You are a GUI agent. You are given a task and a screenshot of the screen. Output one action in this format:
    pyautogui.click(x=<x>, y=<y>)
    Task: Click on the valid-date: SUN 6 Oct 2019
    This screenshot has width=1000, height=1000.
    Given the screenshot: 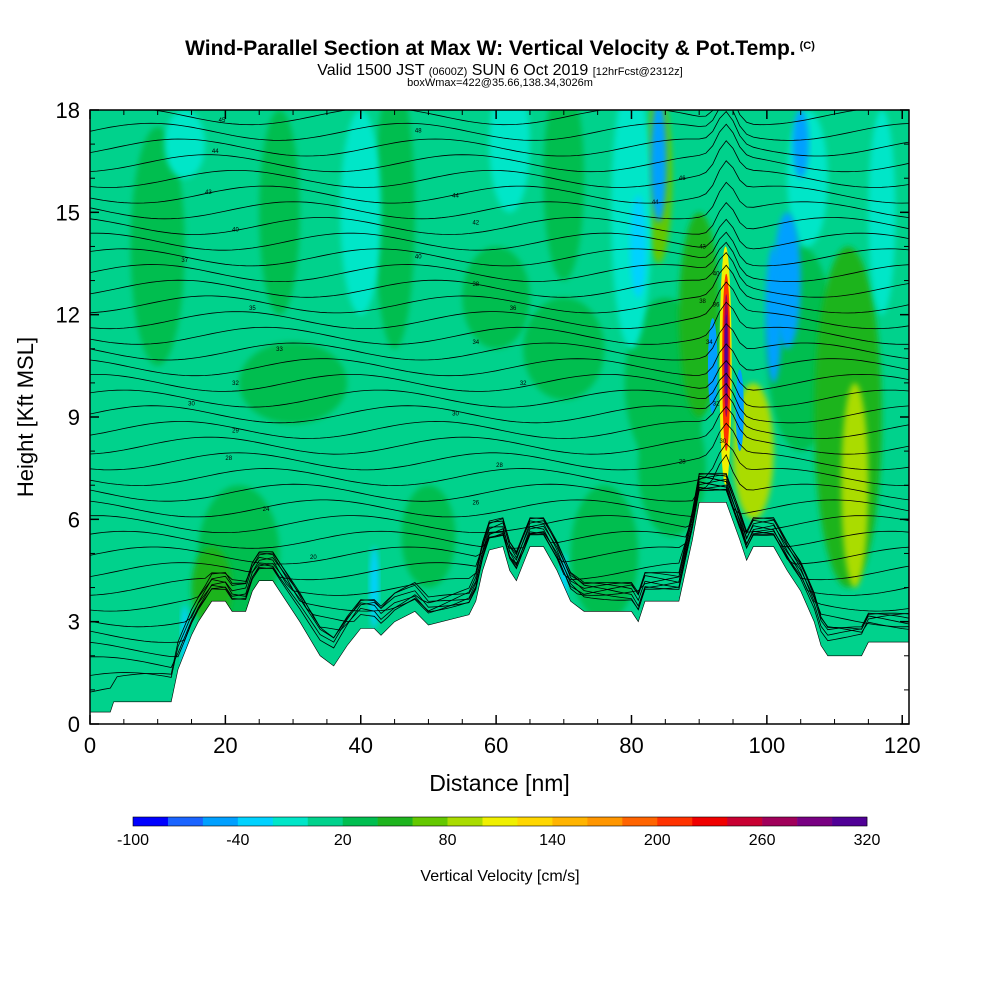 What is the action you would take?
    pyautogui.click(x=530, y=70)
    